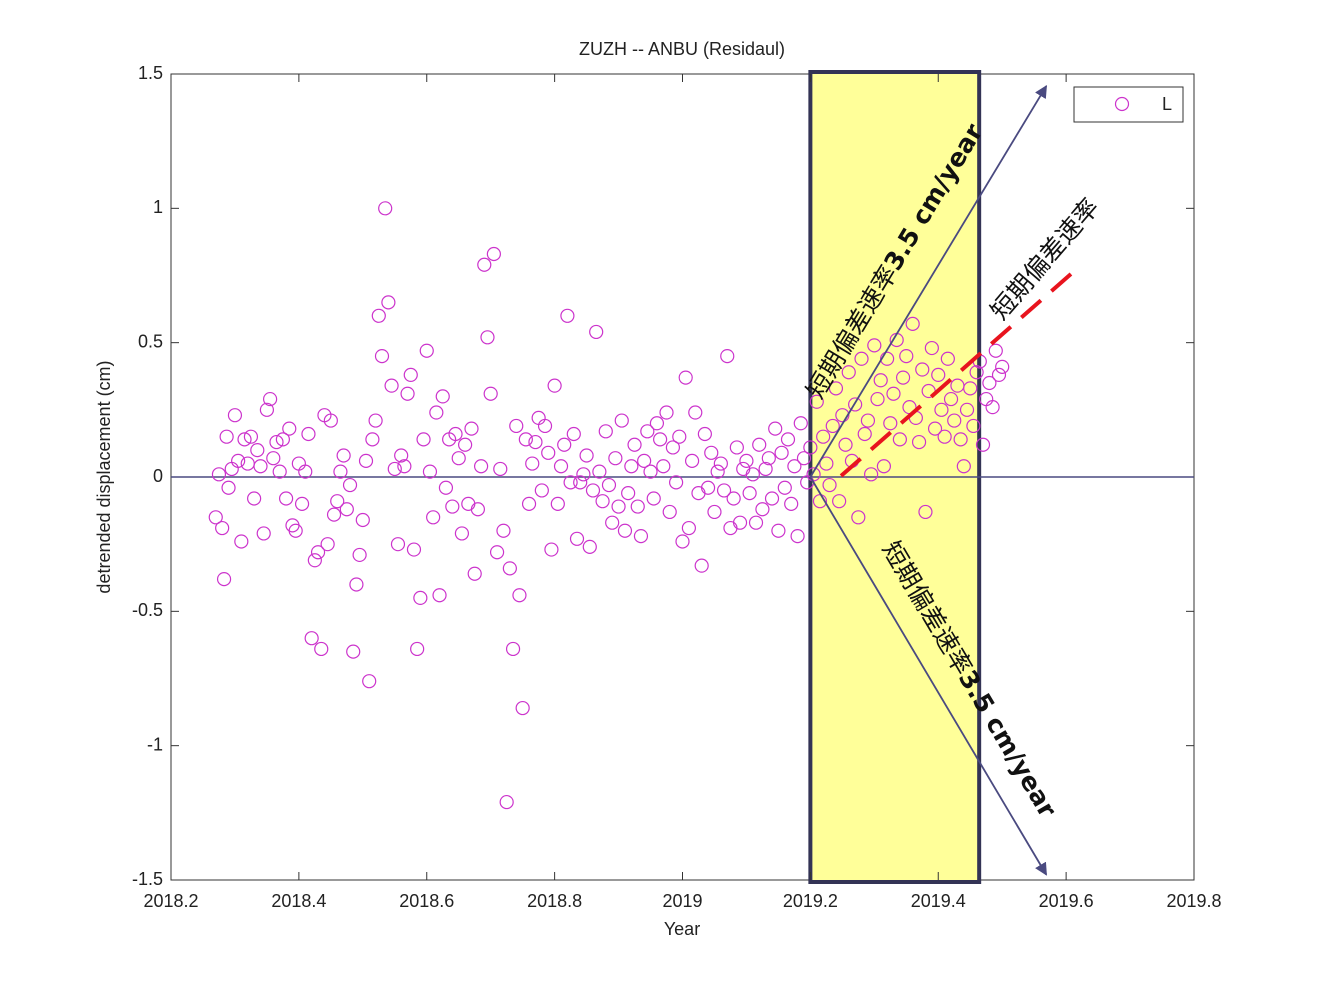 This screenshot has width=1320, height=990. I want to click on x-tick-label: 2018.8, so click(554, 901).